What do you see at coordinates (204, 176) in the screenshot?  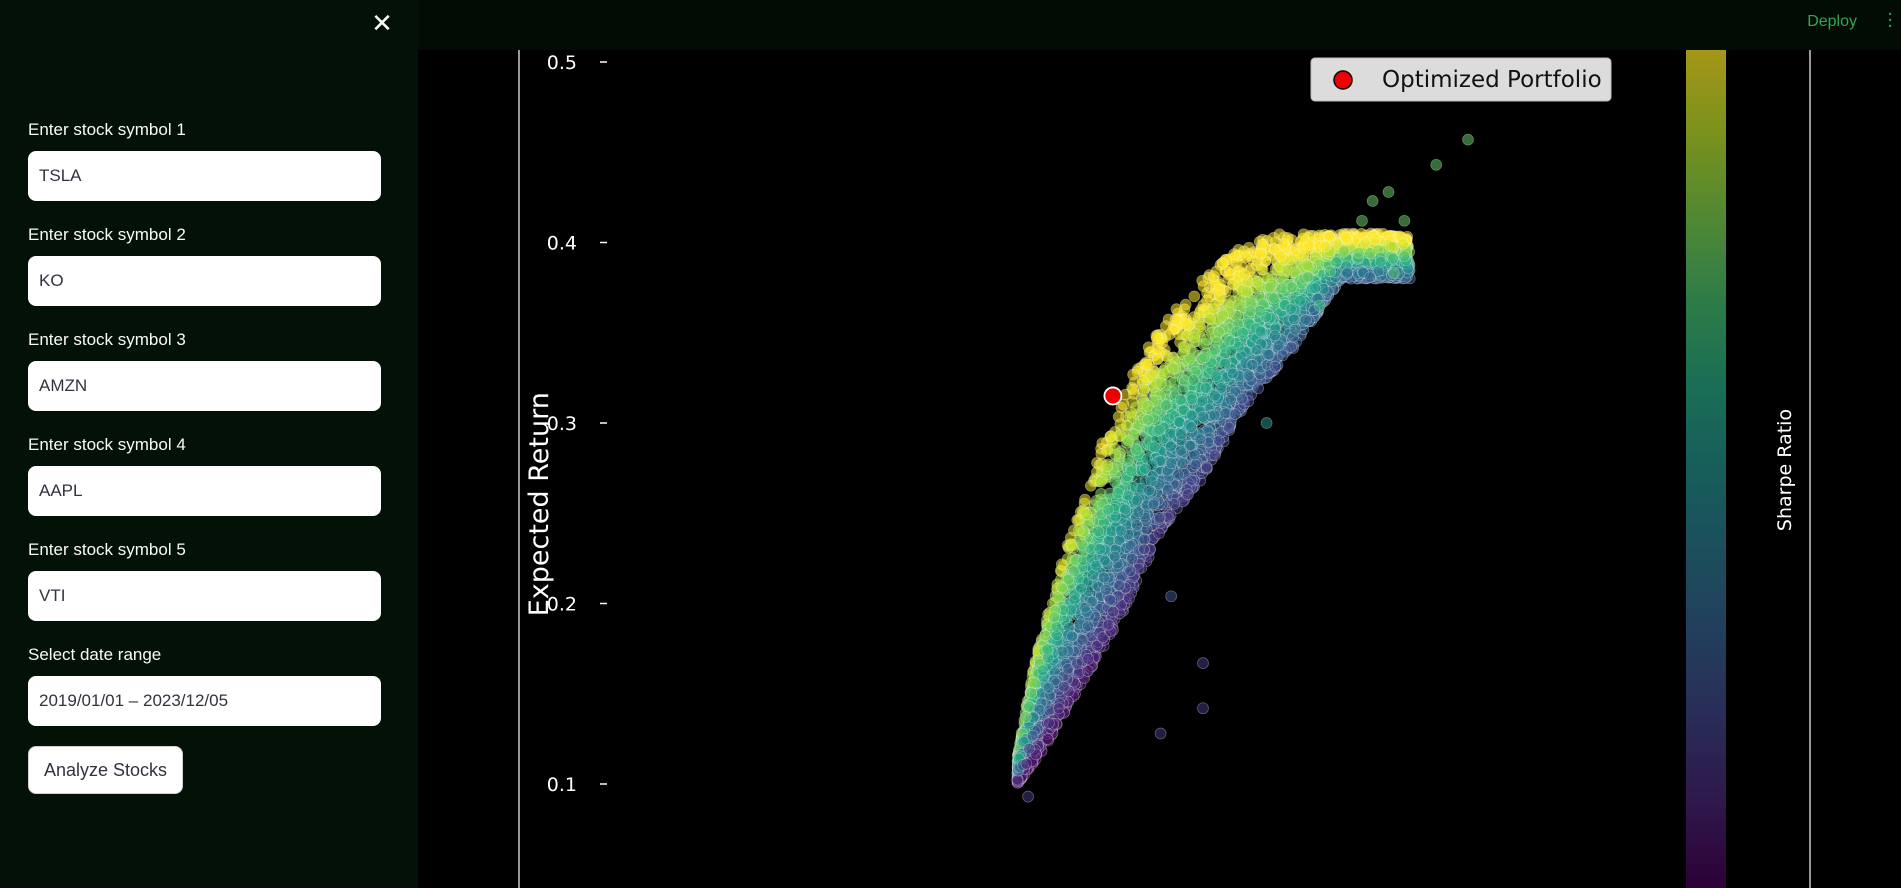 I see `stock-symbol-1-input` at bounding box center [204, 176].